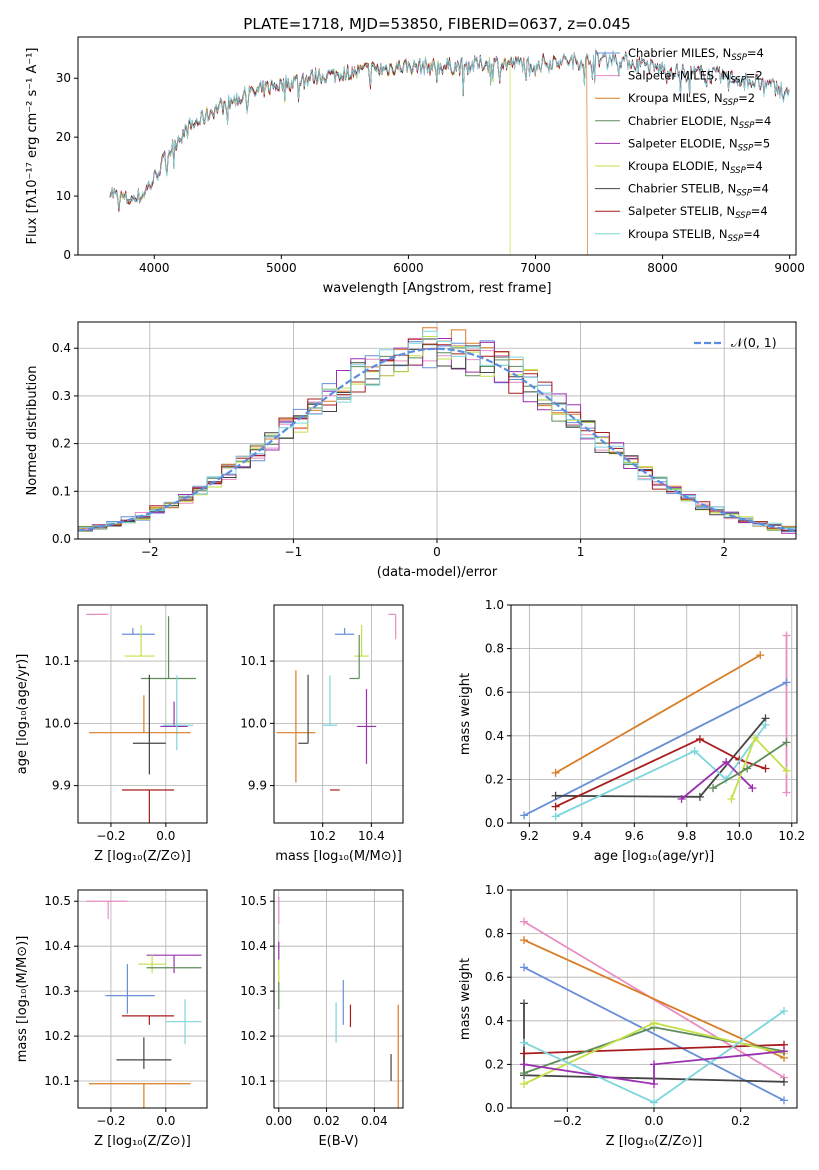 The height and width of the screenshot is (1170, 819). I want to click on x-tick-label: 5000, so click(281, 268).